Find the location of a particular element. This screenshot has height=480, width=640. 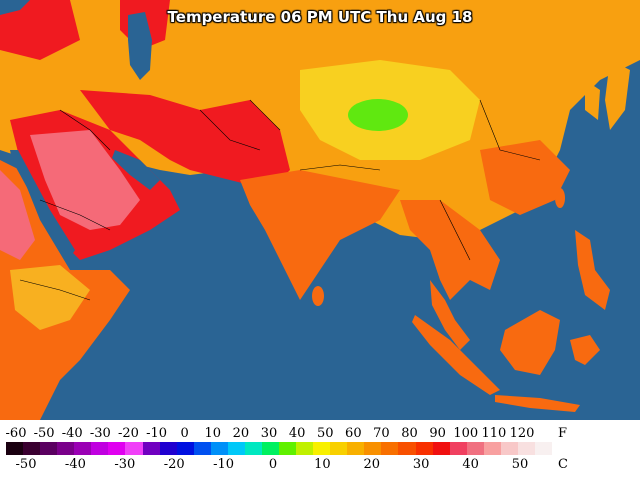

land-arabia-core is located at coordinates (85, 180).